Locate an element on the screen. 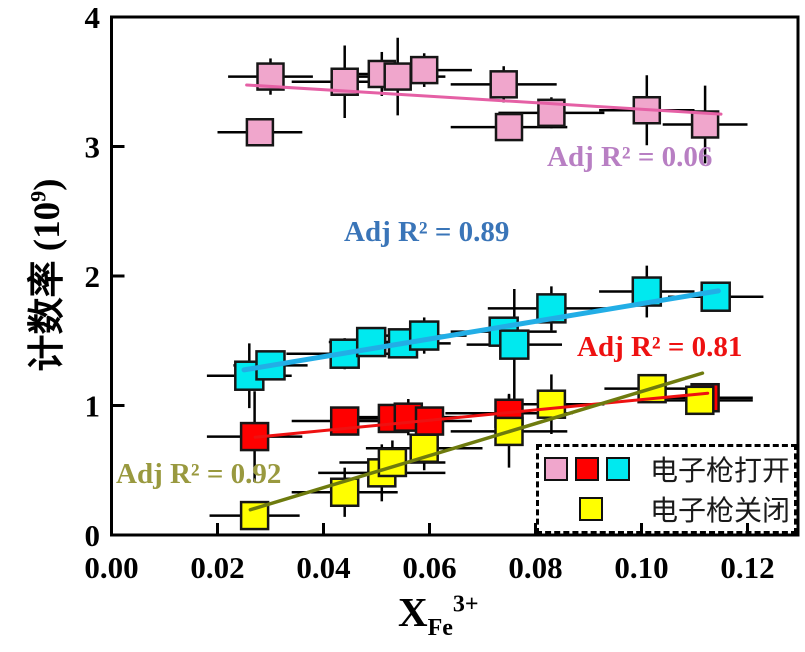 The width and height of the screenshot is (805, 652). legend-swatches-gun-on is located at coordinates (591, 469).